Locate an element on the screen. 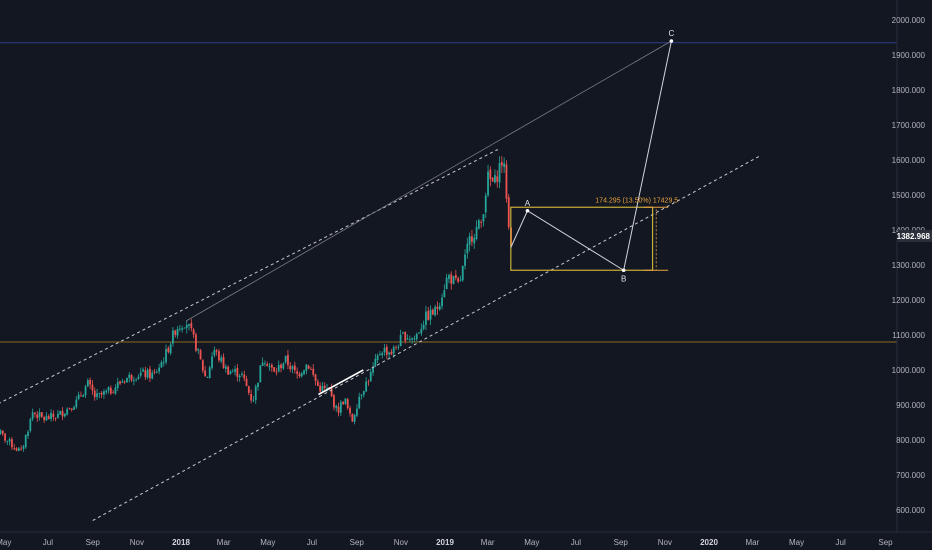  y-tick-label: 2000.000 is located at coordinates (909, 20).